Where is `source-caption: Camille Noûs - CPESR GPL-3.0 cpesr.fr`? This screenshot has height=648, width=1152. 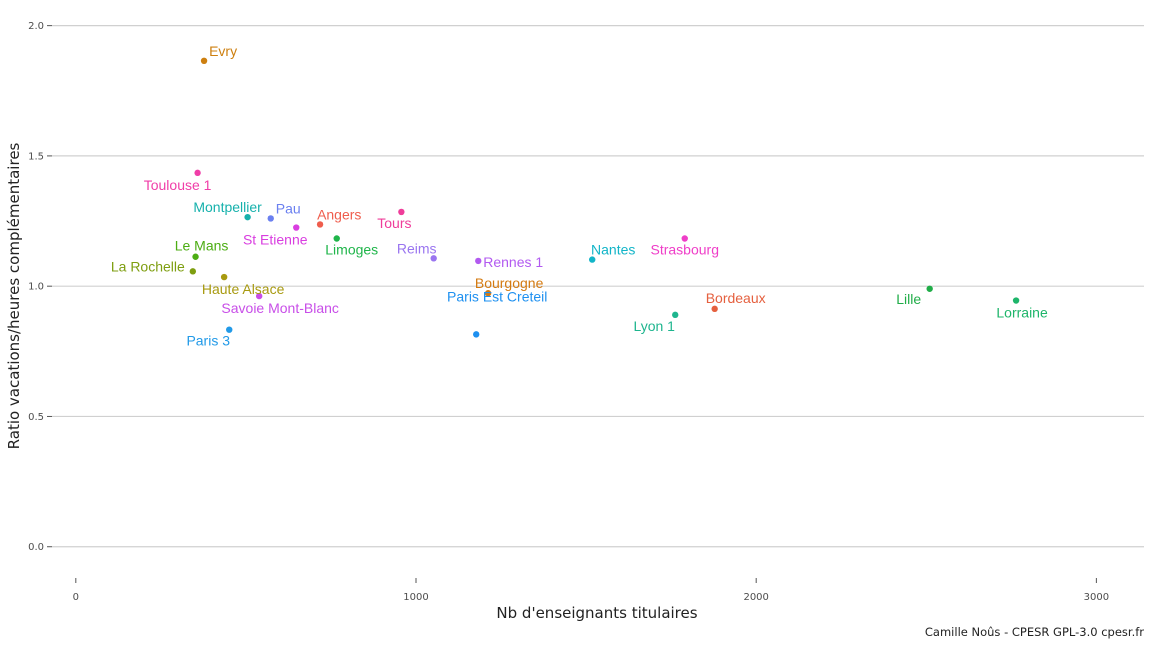
source-caption: Camille Noûs - CPESR GPL-3.0 cpesr.fr is located at coordinates (1034, 632).